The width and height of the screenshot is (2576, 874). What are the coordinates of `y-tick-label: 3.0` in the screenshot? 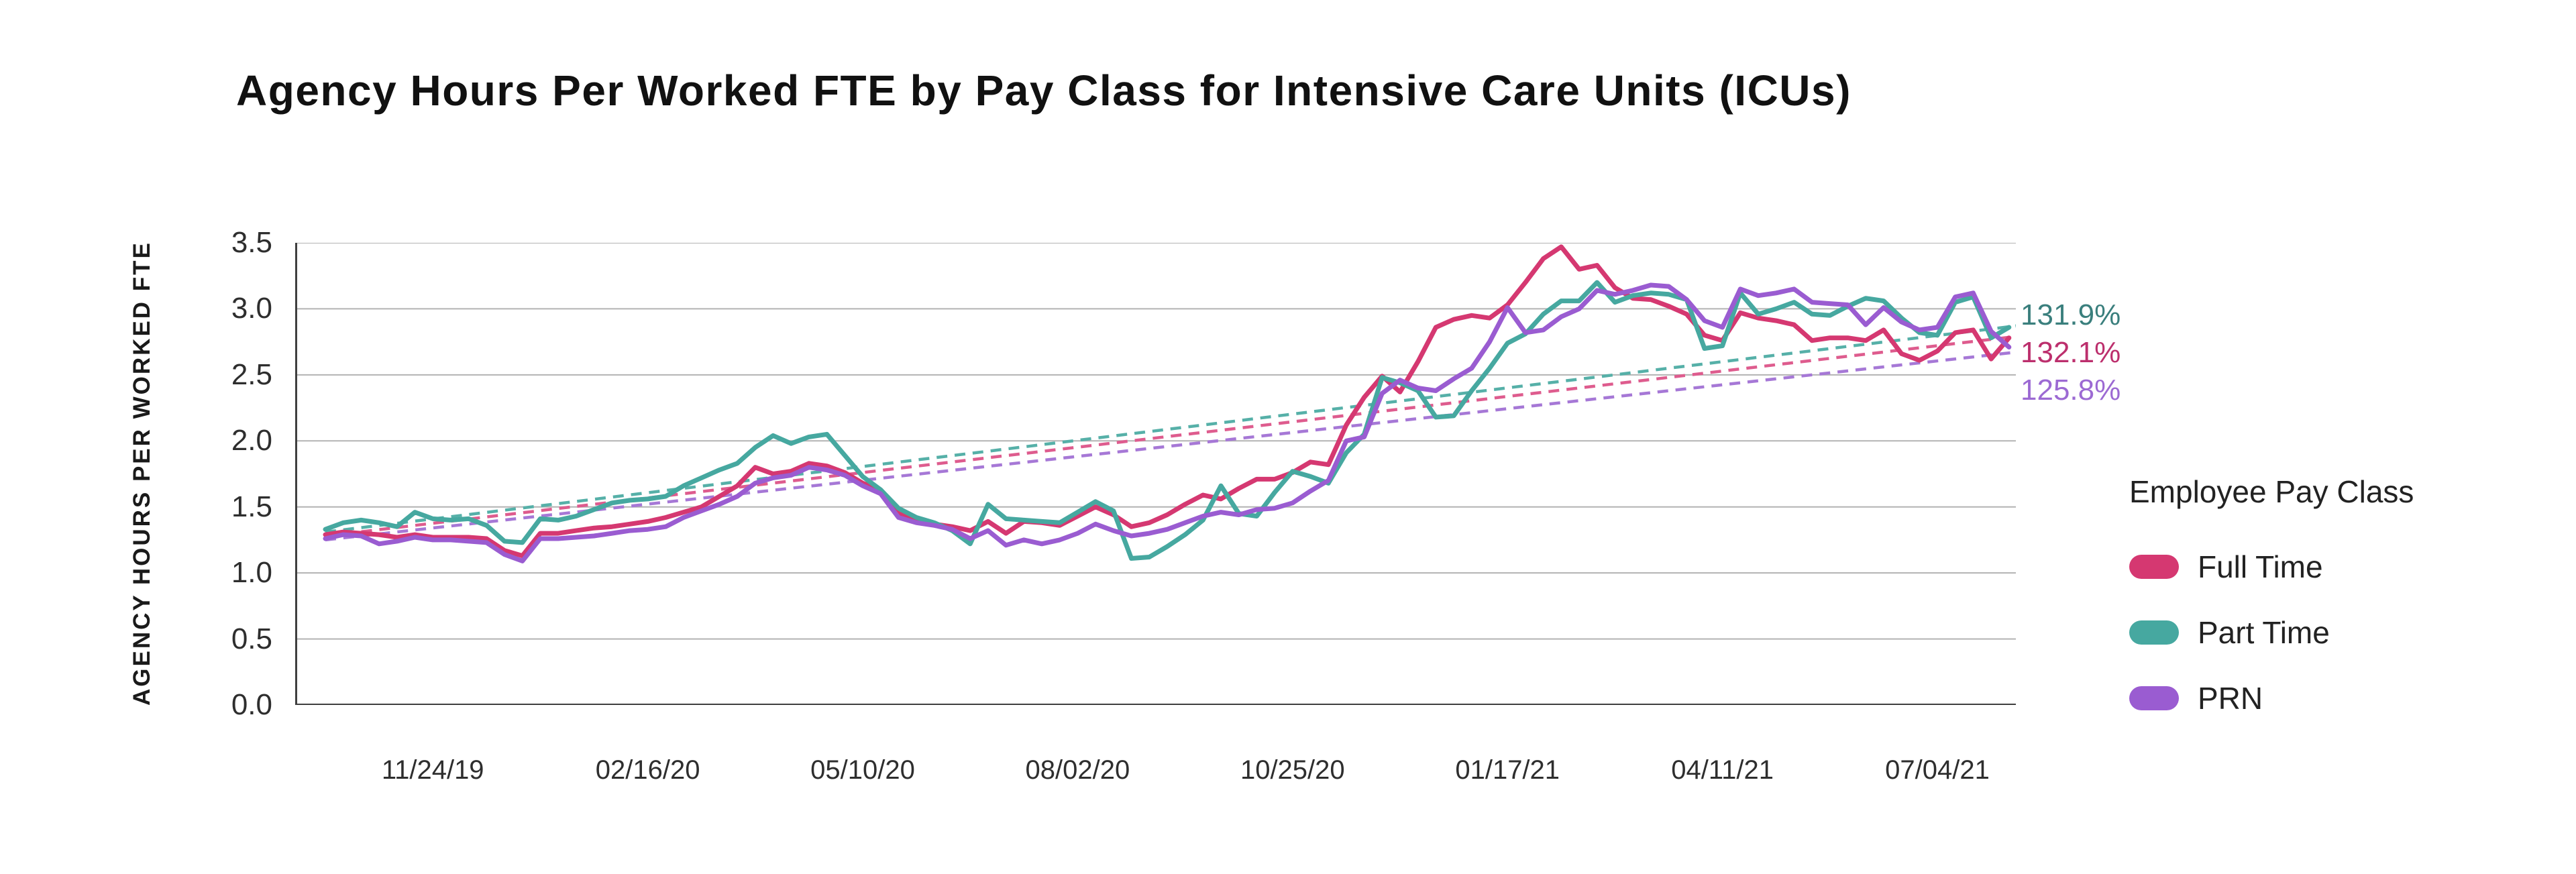 It's located at (251, 308).